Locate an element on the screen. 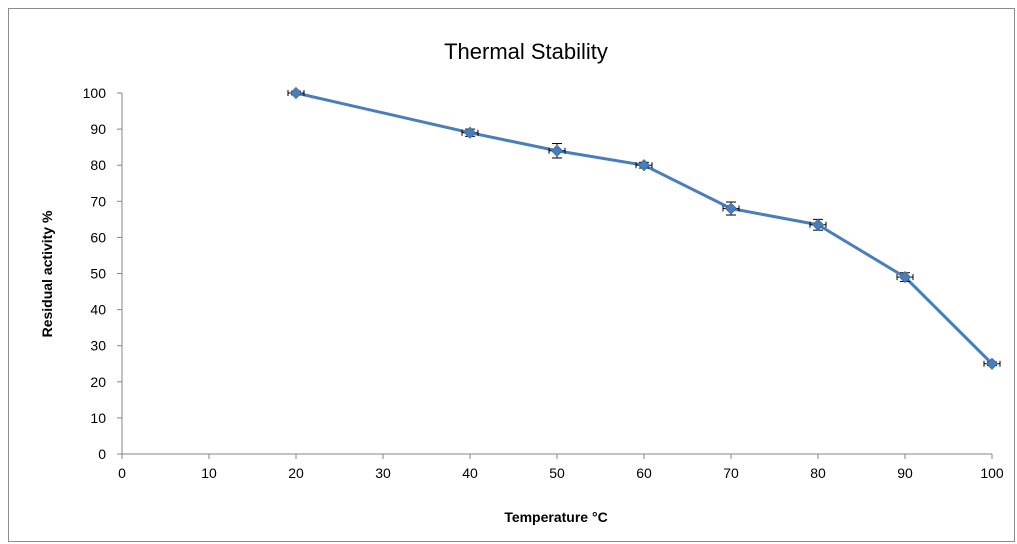 This screenshot has width=1017, height=544. y-axis-ticks: 0 10 20 30 40 50 60 70 80 90 100 is located at coordinates (102, 273).